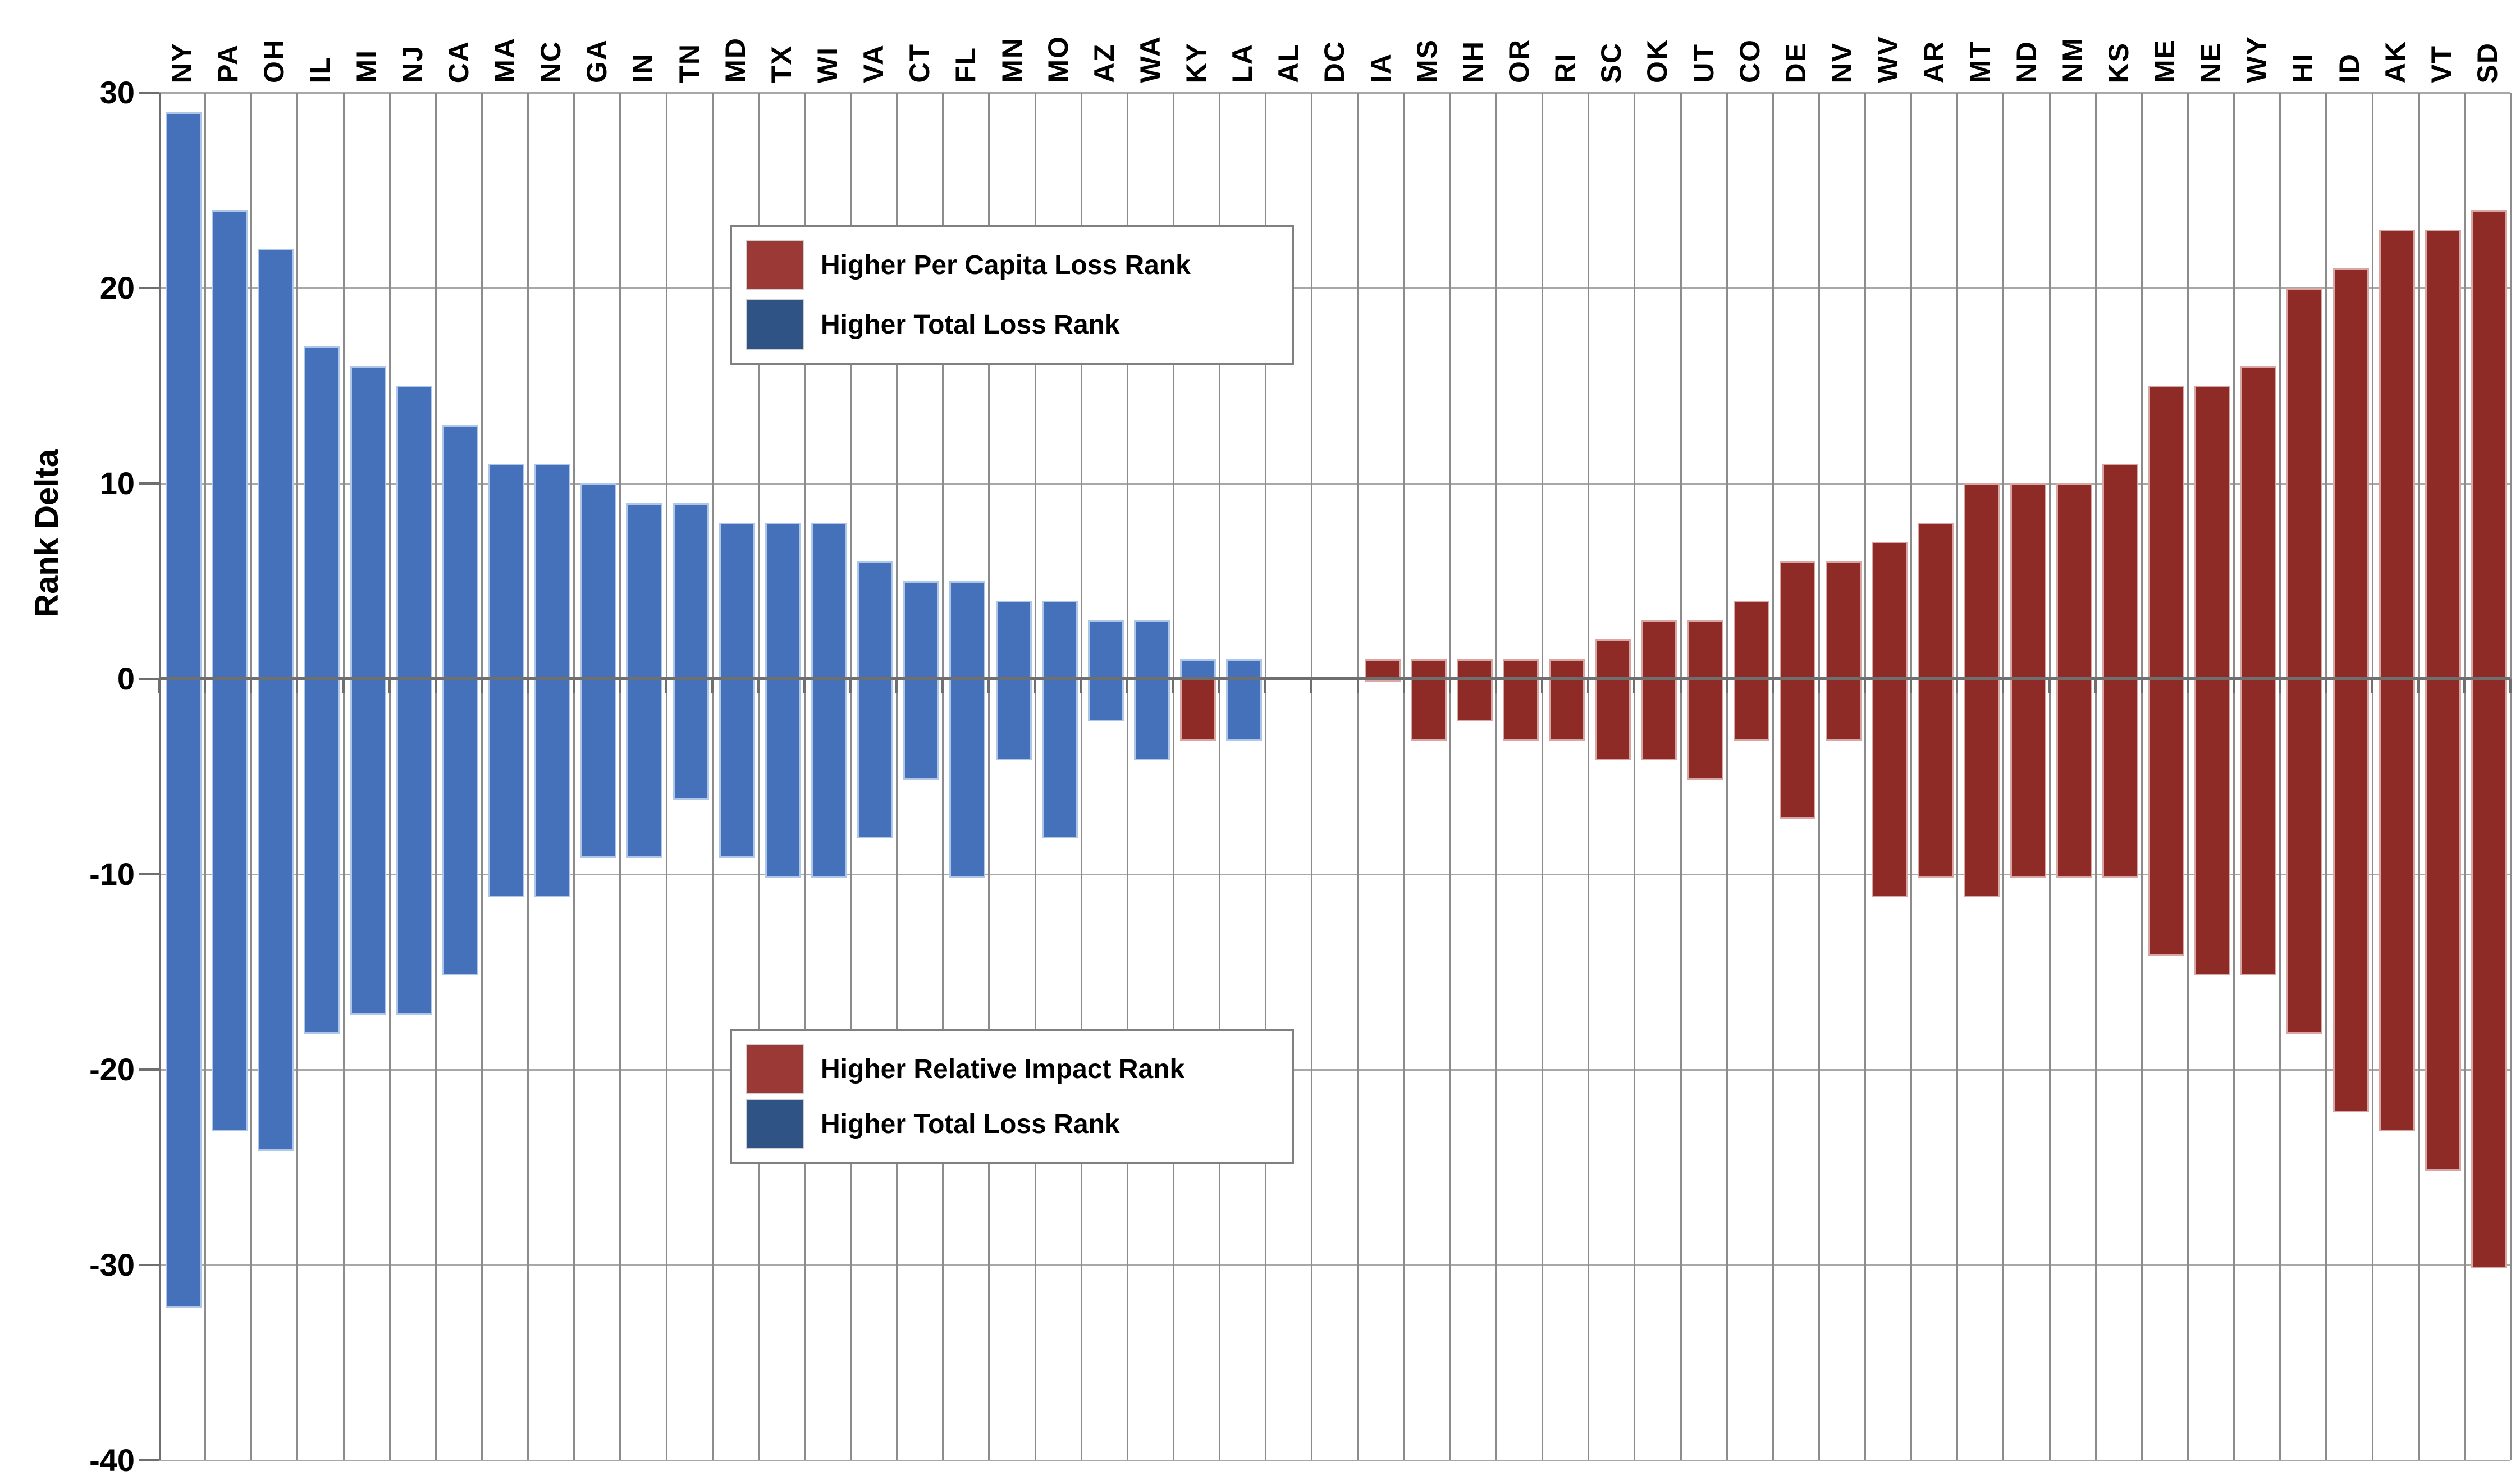 The height and width of the screenshot is (1480, 2520). I want to click on ME-upper-bar, so click(2166, 534).